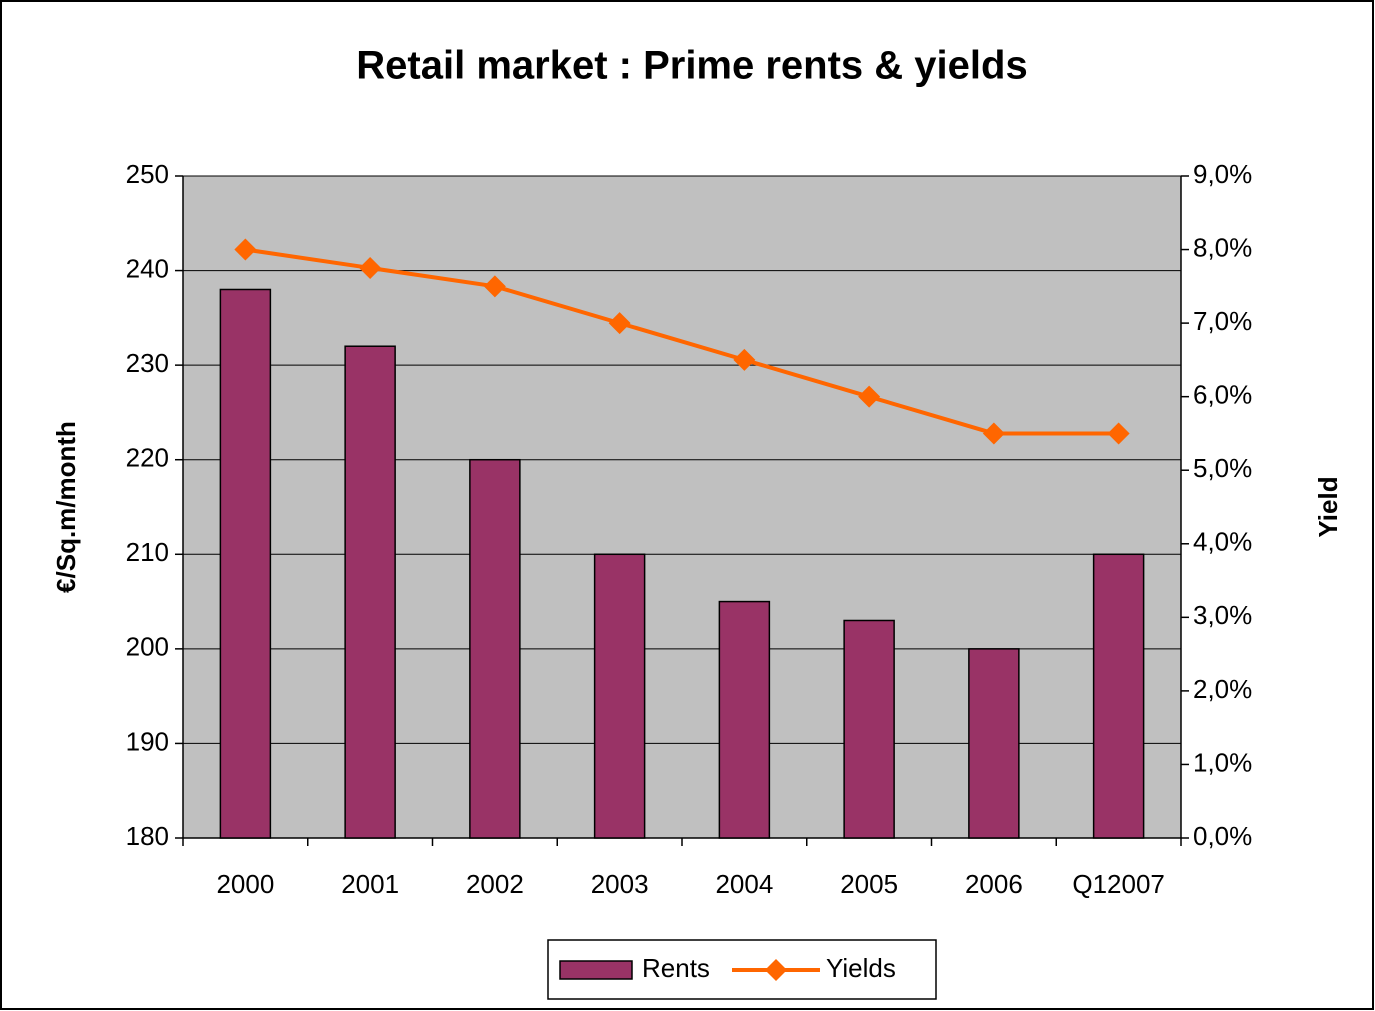 This screenshot has height=1011, width=1375. What do you see at coordinates (147, 458) in the screenshot?
I see `y-tick-label: 220` at bounding box center [147, 458].